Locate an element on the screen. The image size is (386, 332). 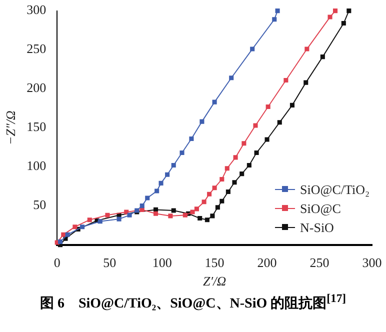
y-tick-label: 250 is located at coordinates (36, 48).